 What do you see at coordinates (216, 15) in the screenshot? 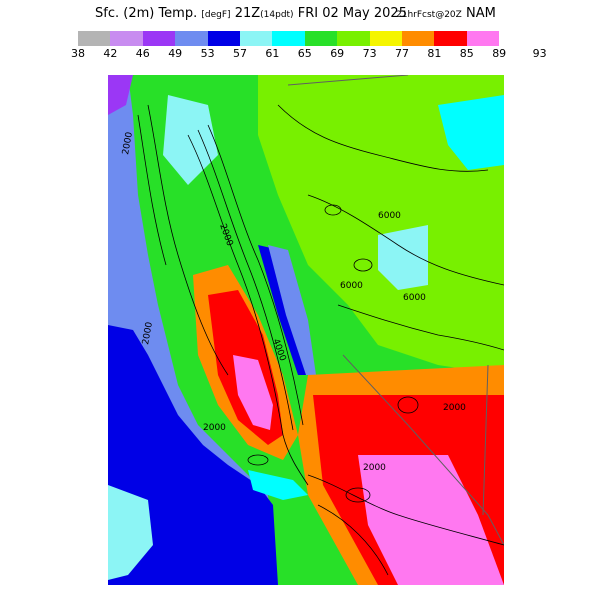
I see `title-unit: [degF]` at bounding box center [216, 15].